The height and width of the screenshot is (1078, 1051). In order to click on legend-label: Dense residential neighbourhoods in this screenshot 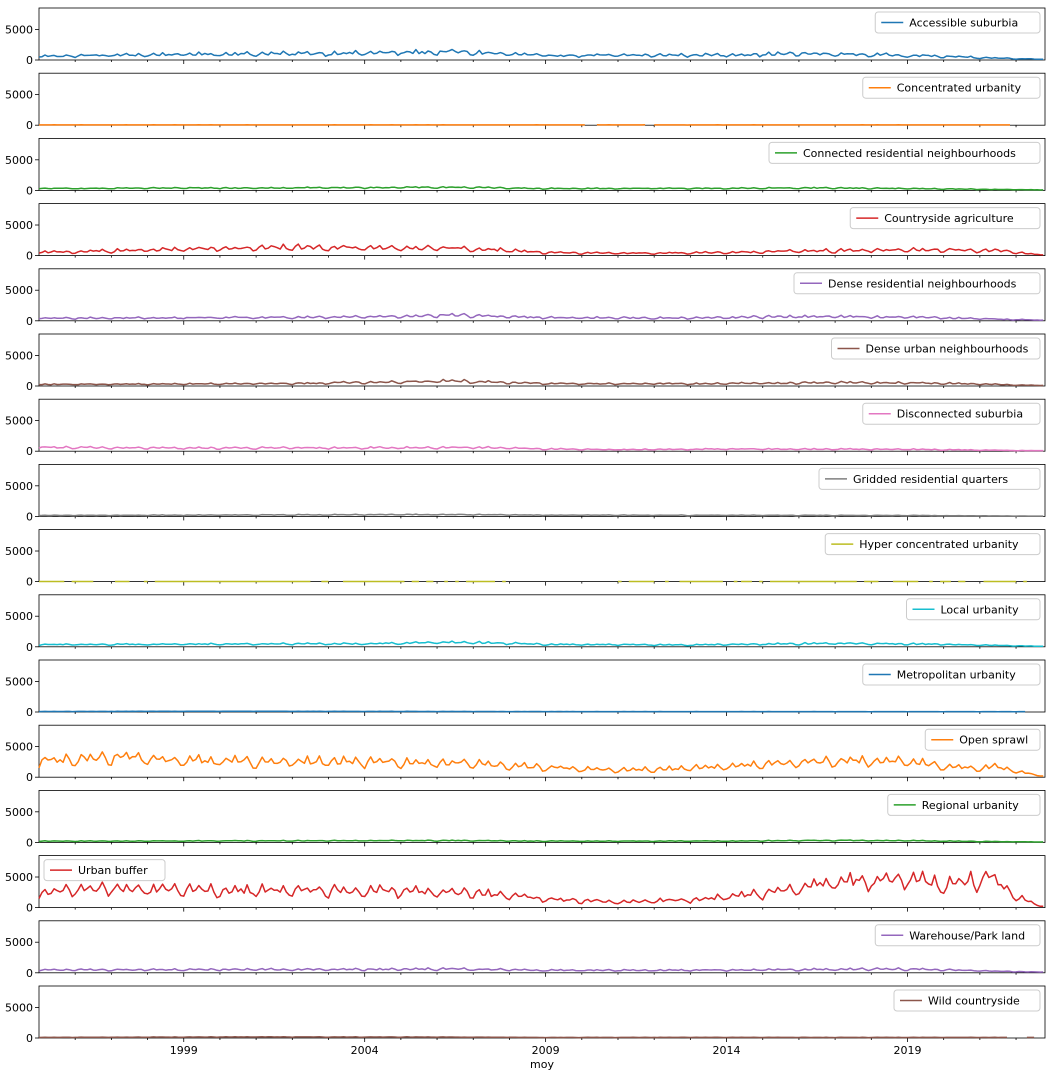, I will do `click(922, 283)`.